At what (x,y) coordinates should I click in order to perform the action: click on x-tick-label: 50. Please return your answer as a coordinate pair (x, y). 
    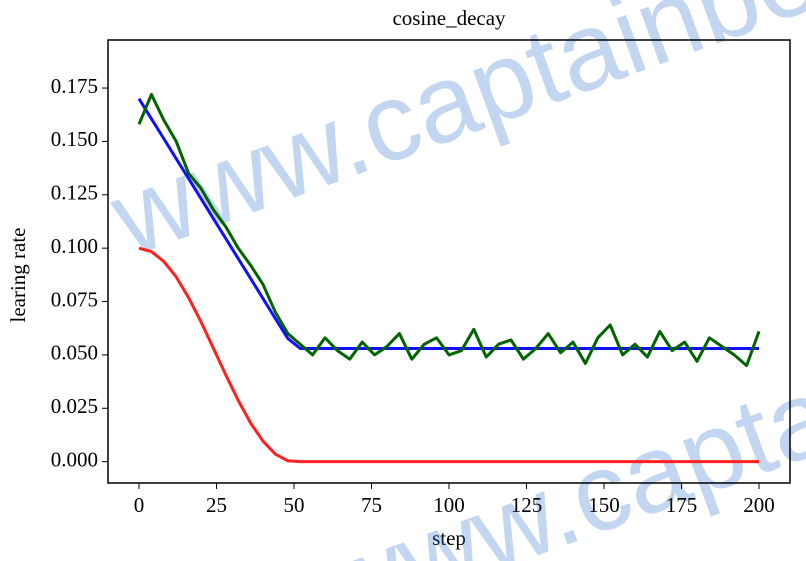
    Looking at the image, I should click on (294, 505).